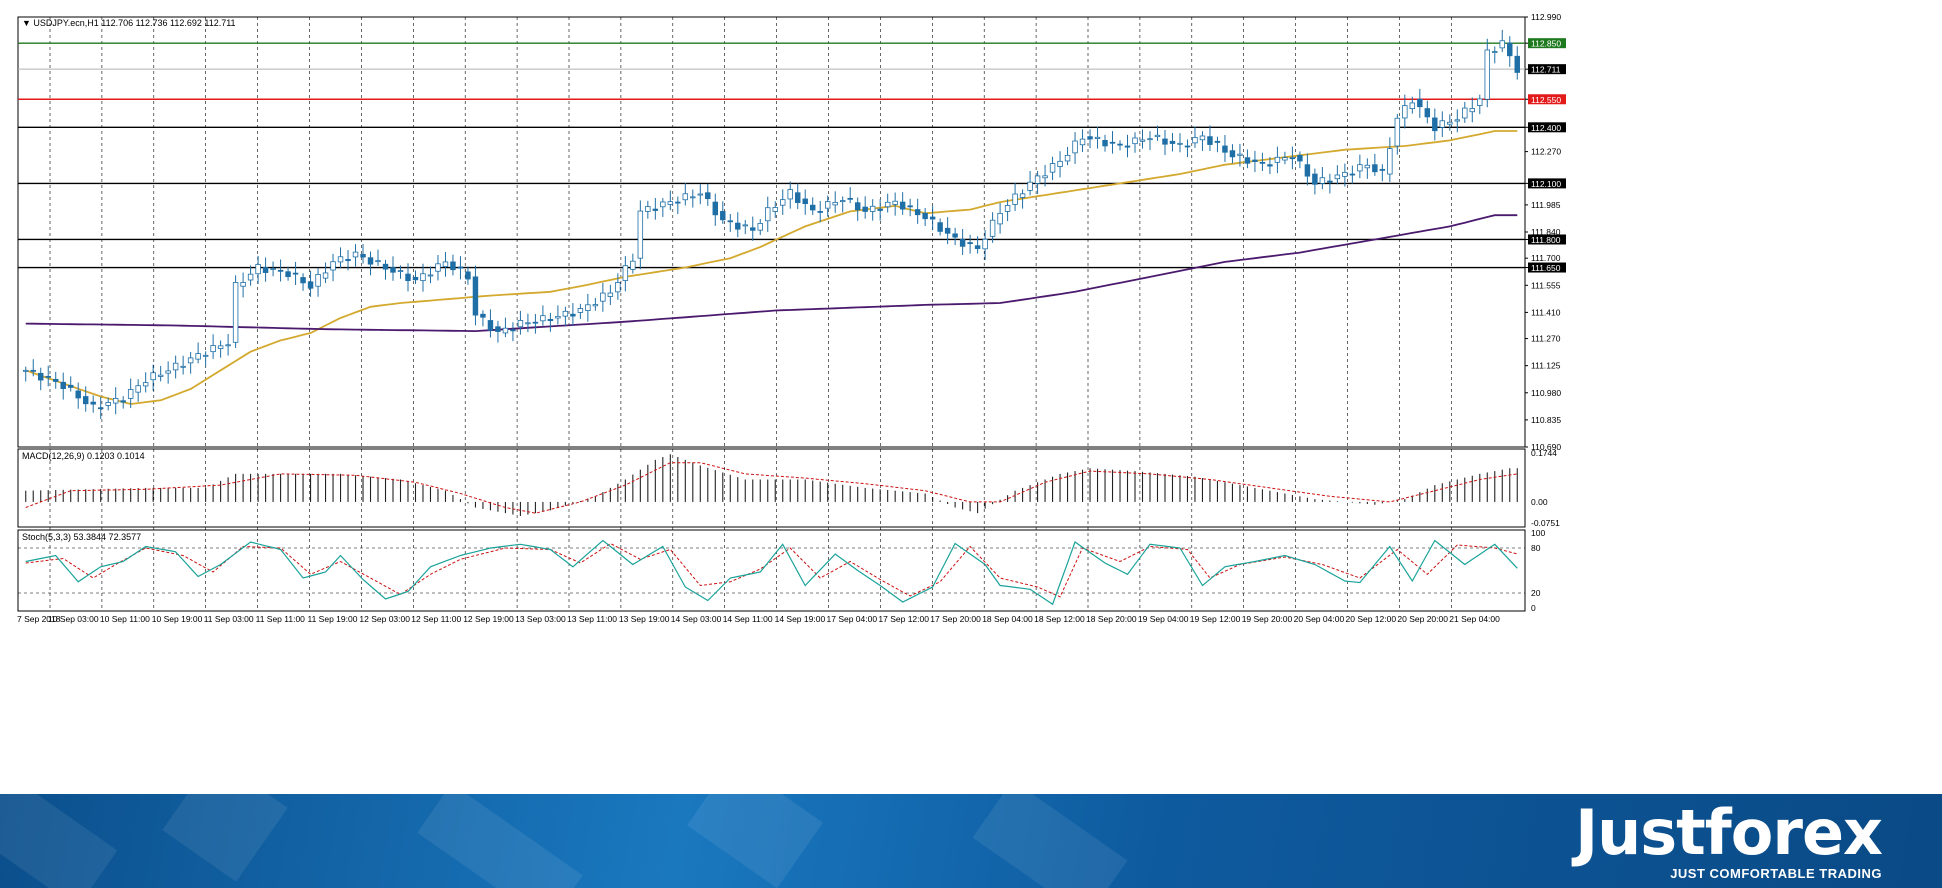 This screenshot has height=888, width=1942. Describe the element at coordinates (1546, 184) in the screenshot. I see `level-price-label: 112.100` at that location.